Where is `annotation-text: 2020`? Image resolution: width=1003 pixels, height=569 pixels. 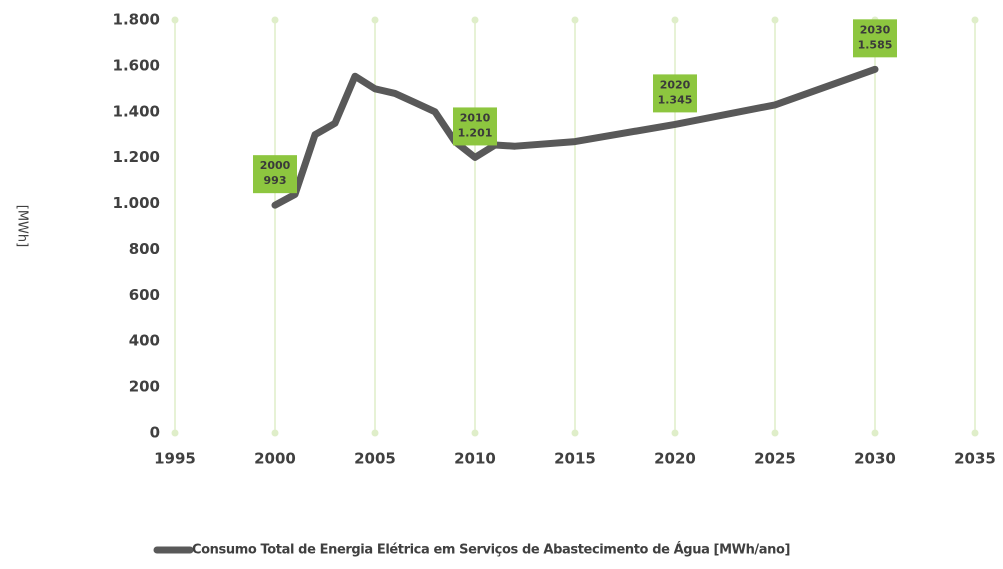 annotation-text: 2020 is located at coordinates (675, 84).